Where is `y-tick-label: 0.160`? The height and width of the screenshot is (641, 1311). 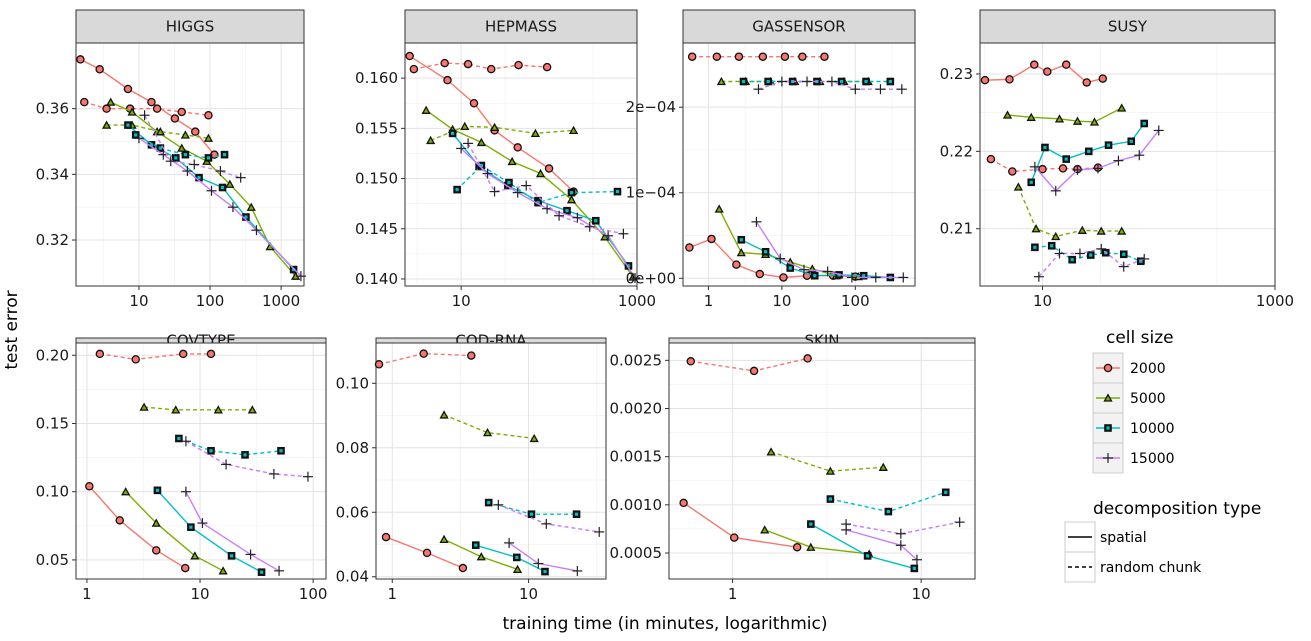 y-tick-label: 0.160 is located at coordinates (376, 78).